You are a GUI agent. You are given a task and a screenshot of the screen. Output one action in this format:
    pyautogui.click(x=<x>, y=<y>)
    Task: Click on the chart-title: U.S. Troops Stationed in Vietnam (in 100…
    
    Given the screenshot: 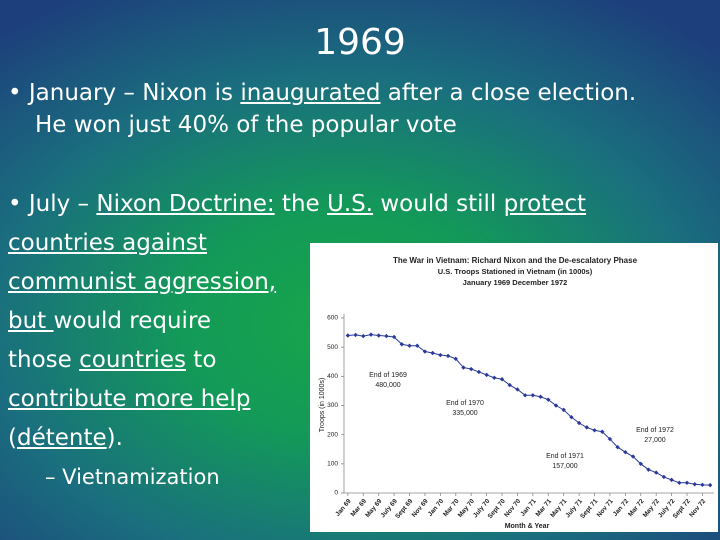 What is the action you would take?
    pyautogui.click(x=515, y=271)
    